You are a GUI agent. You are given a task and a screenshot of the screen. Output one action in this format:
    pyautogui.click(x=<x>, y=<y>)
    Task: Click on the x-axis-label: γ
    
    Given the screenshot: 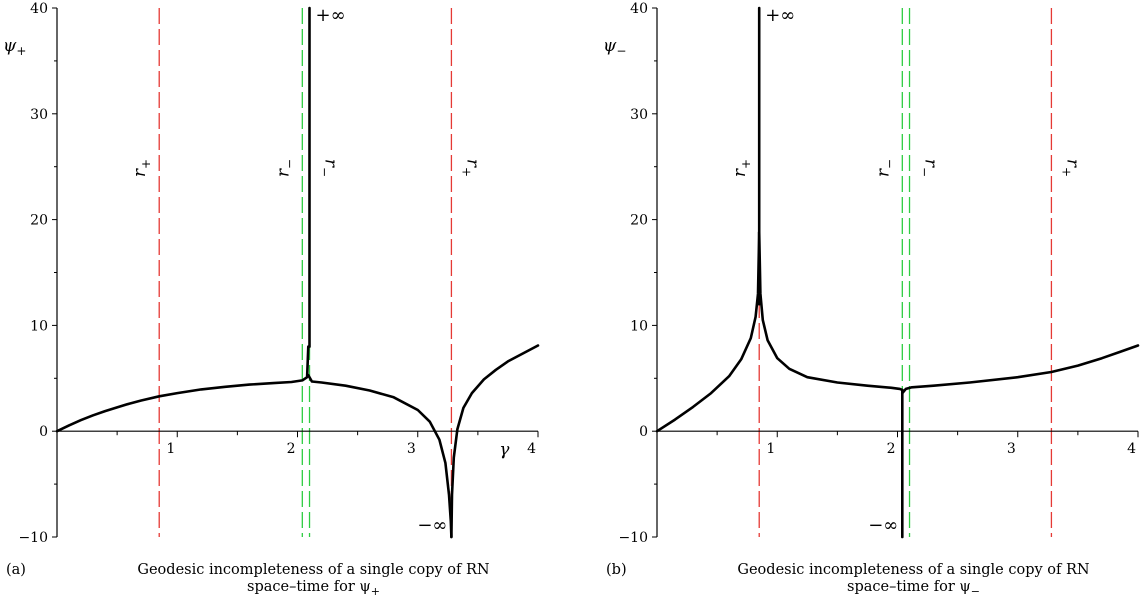 What is the action you would take?
    pyautogui.click(x=504, y=450)
    